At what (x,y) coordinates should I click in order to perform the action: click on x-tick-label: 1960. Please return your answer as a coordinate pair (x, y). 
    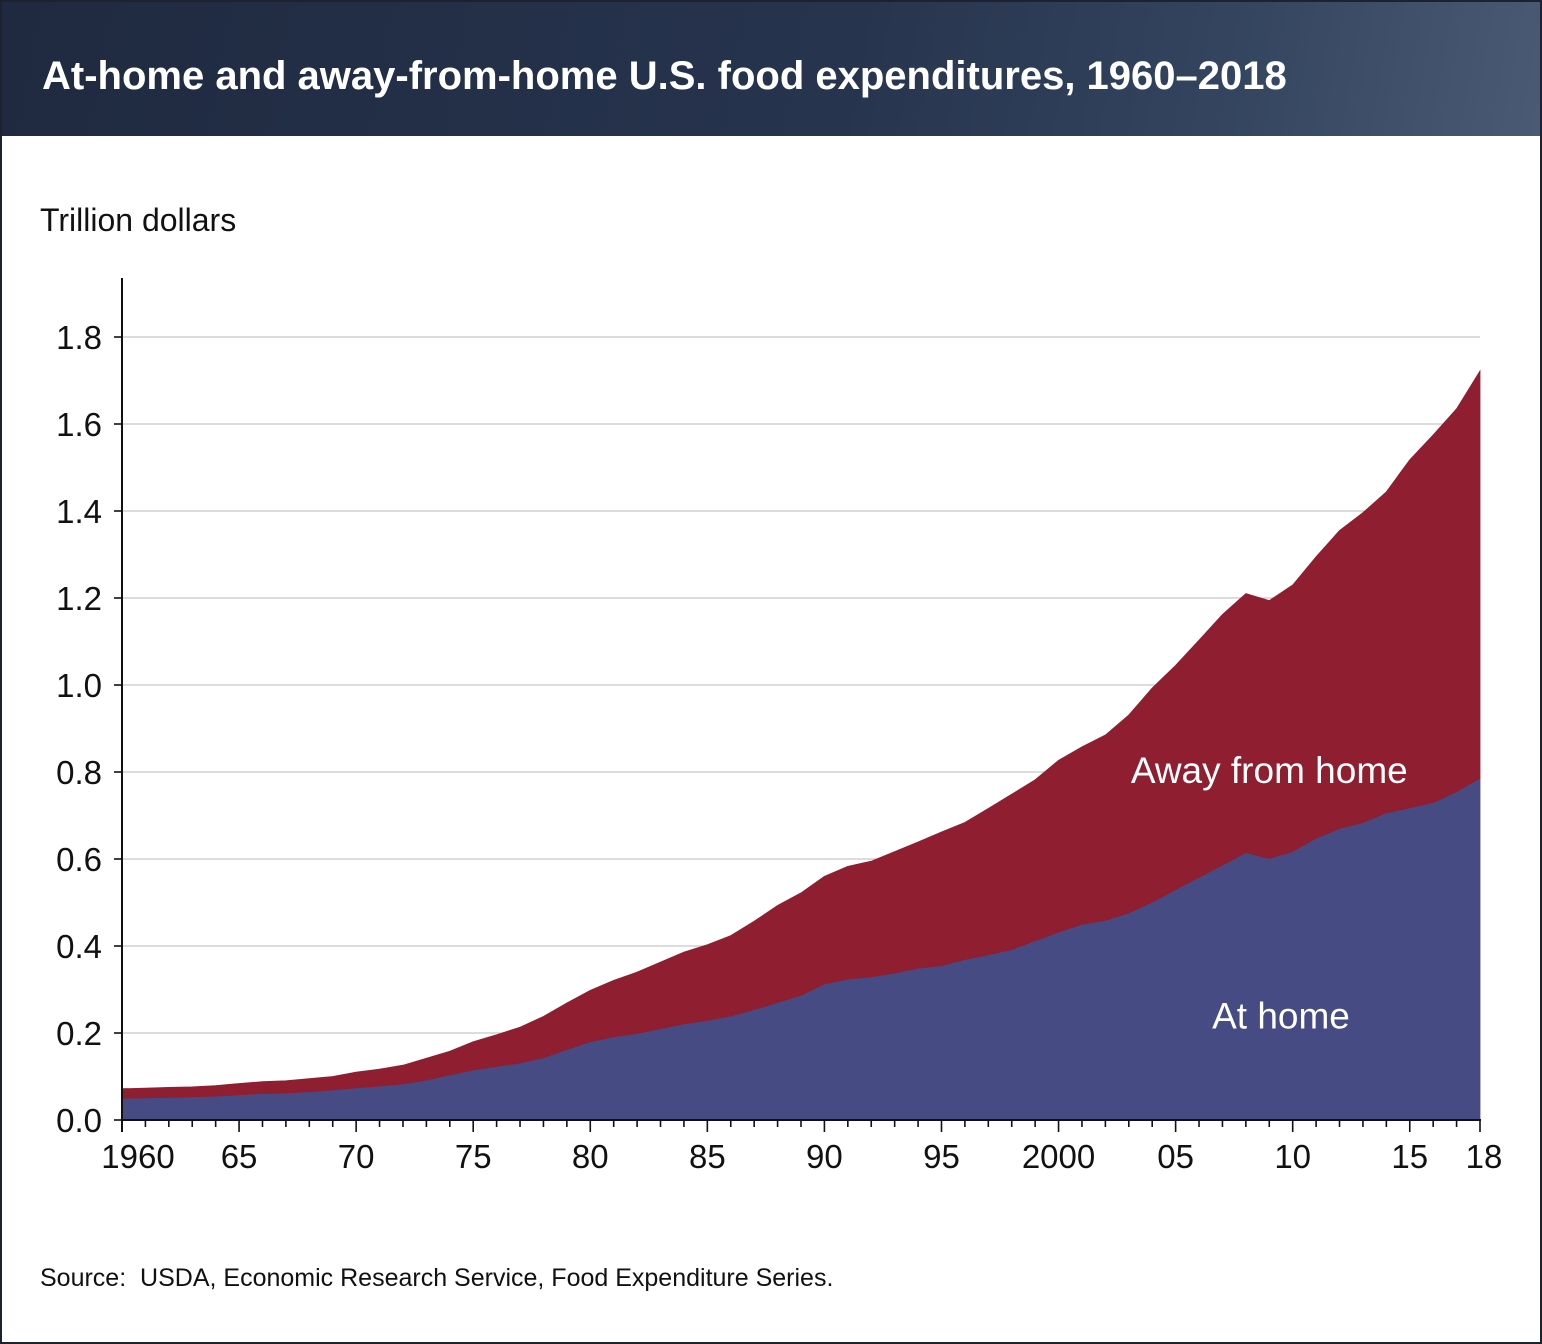
    Looking at the image, I should click on (137, 1156).